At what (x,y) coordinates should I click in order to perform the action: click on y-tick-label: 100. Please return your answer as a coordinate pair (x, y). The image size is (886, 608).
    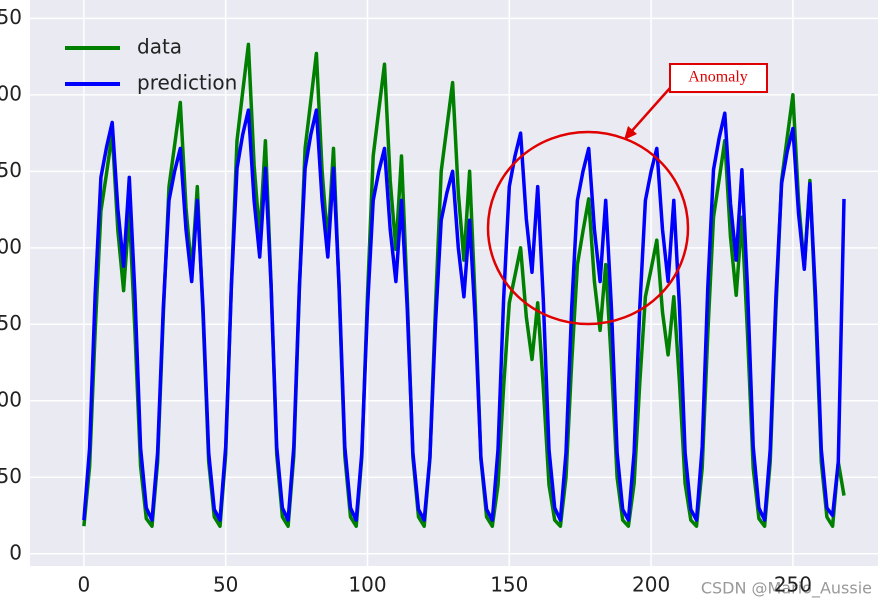
    Looking at the image, I should click on (11, 399).